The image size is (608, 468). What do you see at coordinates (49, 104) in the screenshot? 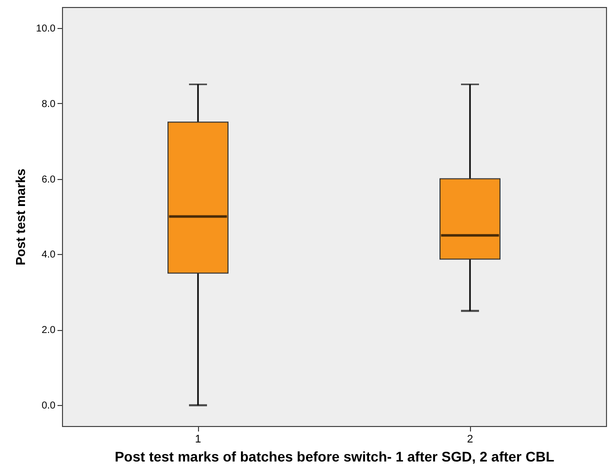
I see `y-tick-label: 8.0` at bounding box center [49, 104].